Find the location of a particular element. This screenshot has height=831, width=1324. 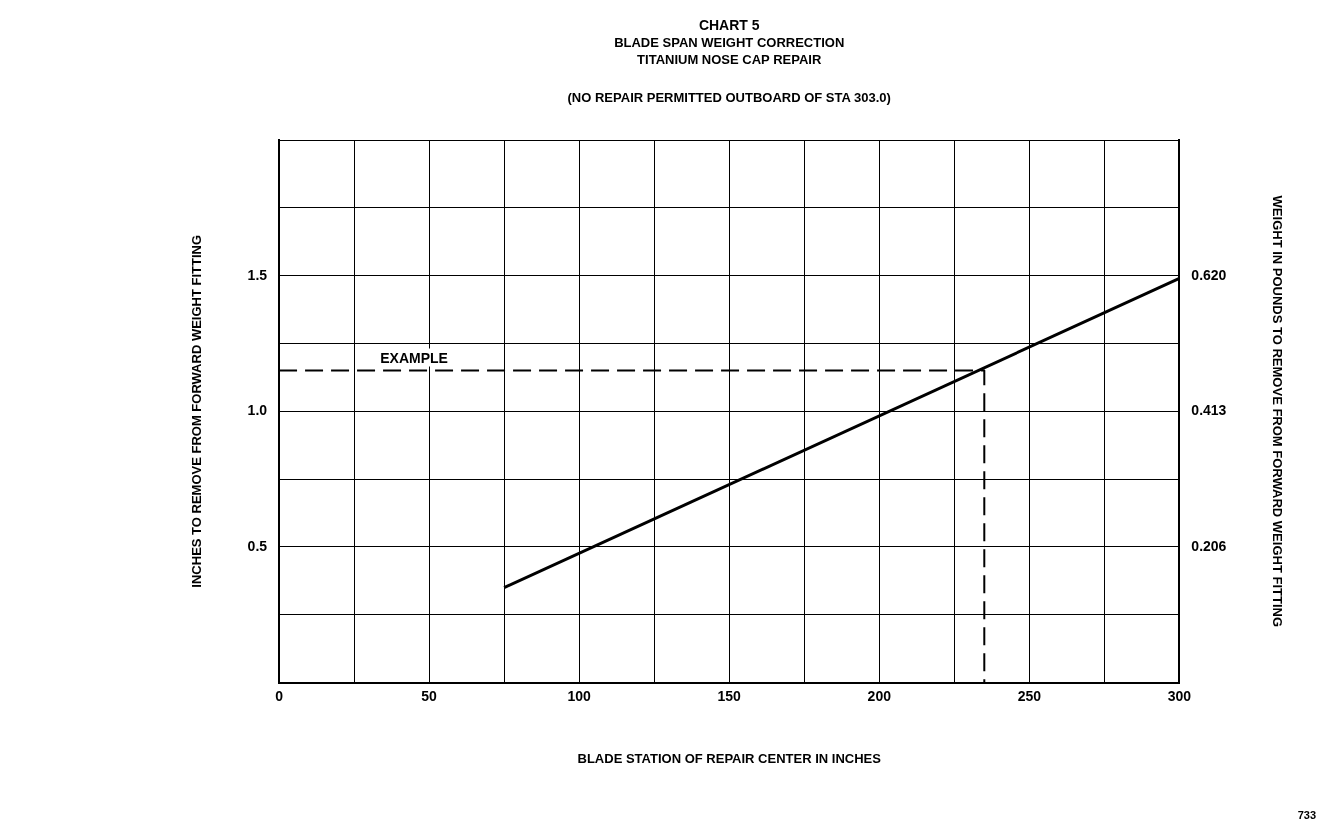

x-tick-label: 50 is located at coordinates (429, 695).